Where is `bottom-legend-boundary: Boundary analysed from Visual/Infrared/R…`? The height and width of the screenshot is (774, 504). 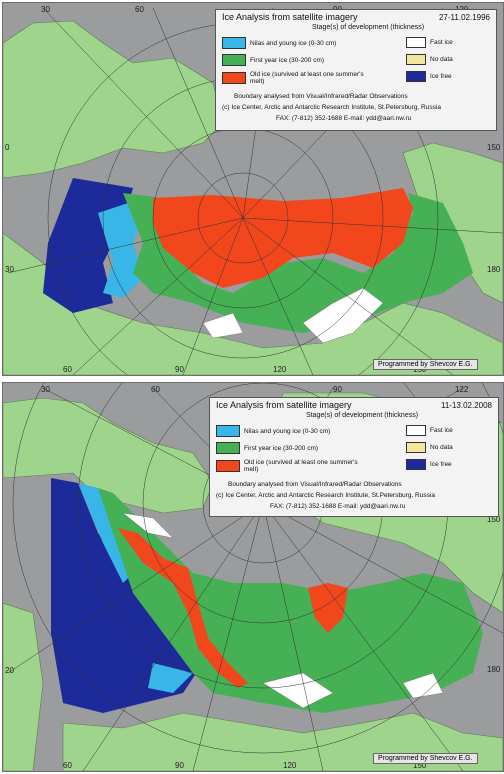
bottom-legend-boundary: Boundary analysed from Visual/Infrared/R… is located at coordinates (315, 484).